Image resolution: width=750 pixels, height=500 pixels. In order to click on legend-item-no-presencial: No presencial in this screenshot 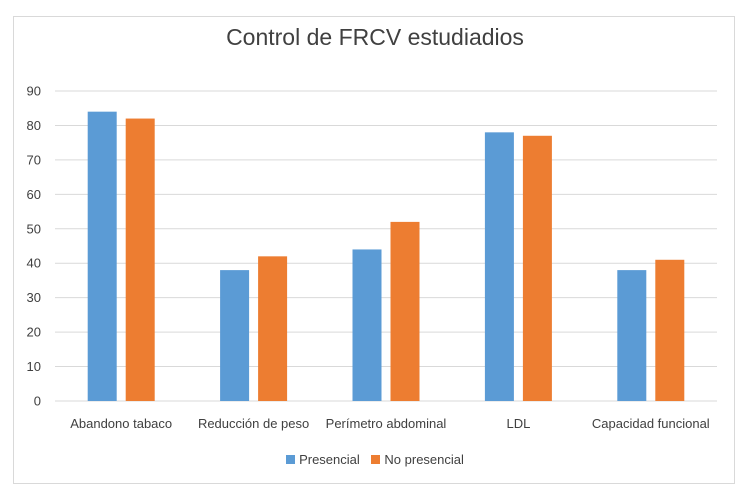, I will do `click(417, 459)`.